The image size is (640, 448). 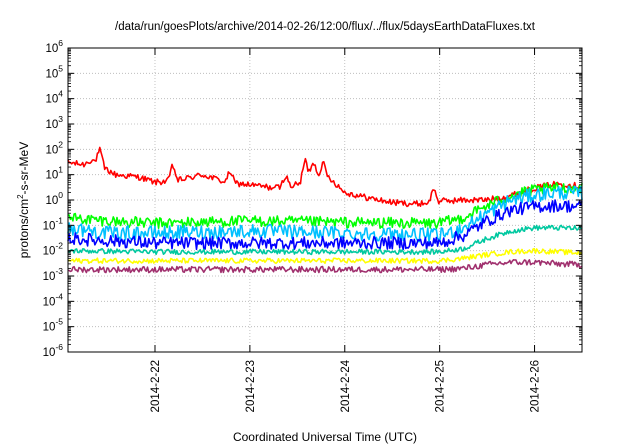 I want to click on y-tick-label: 10⁴, so click(x=54, y=97).